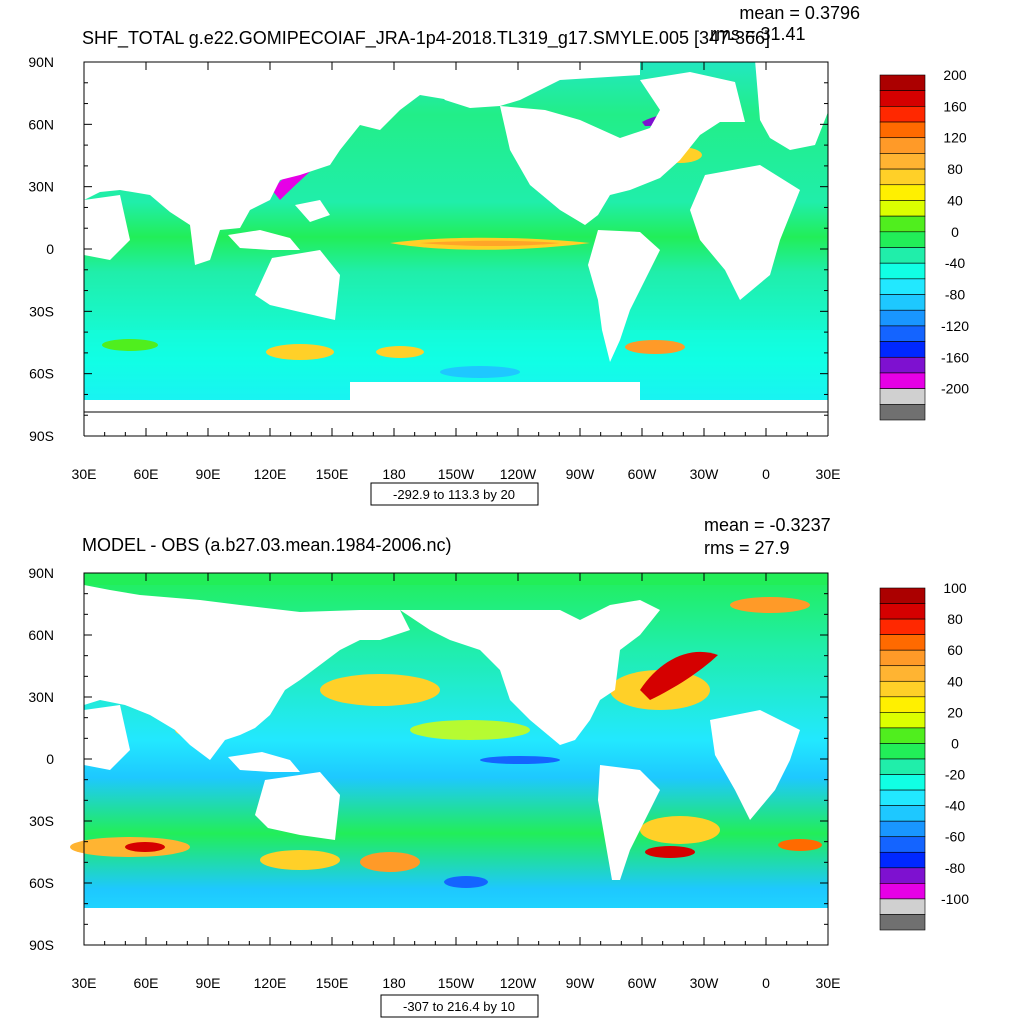  What do you see at coordinates (955, 232) in the screenshot?
I see `colorbar-label: 0` at bounding box center [955, 232].